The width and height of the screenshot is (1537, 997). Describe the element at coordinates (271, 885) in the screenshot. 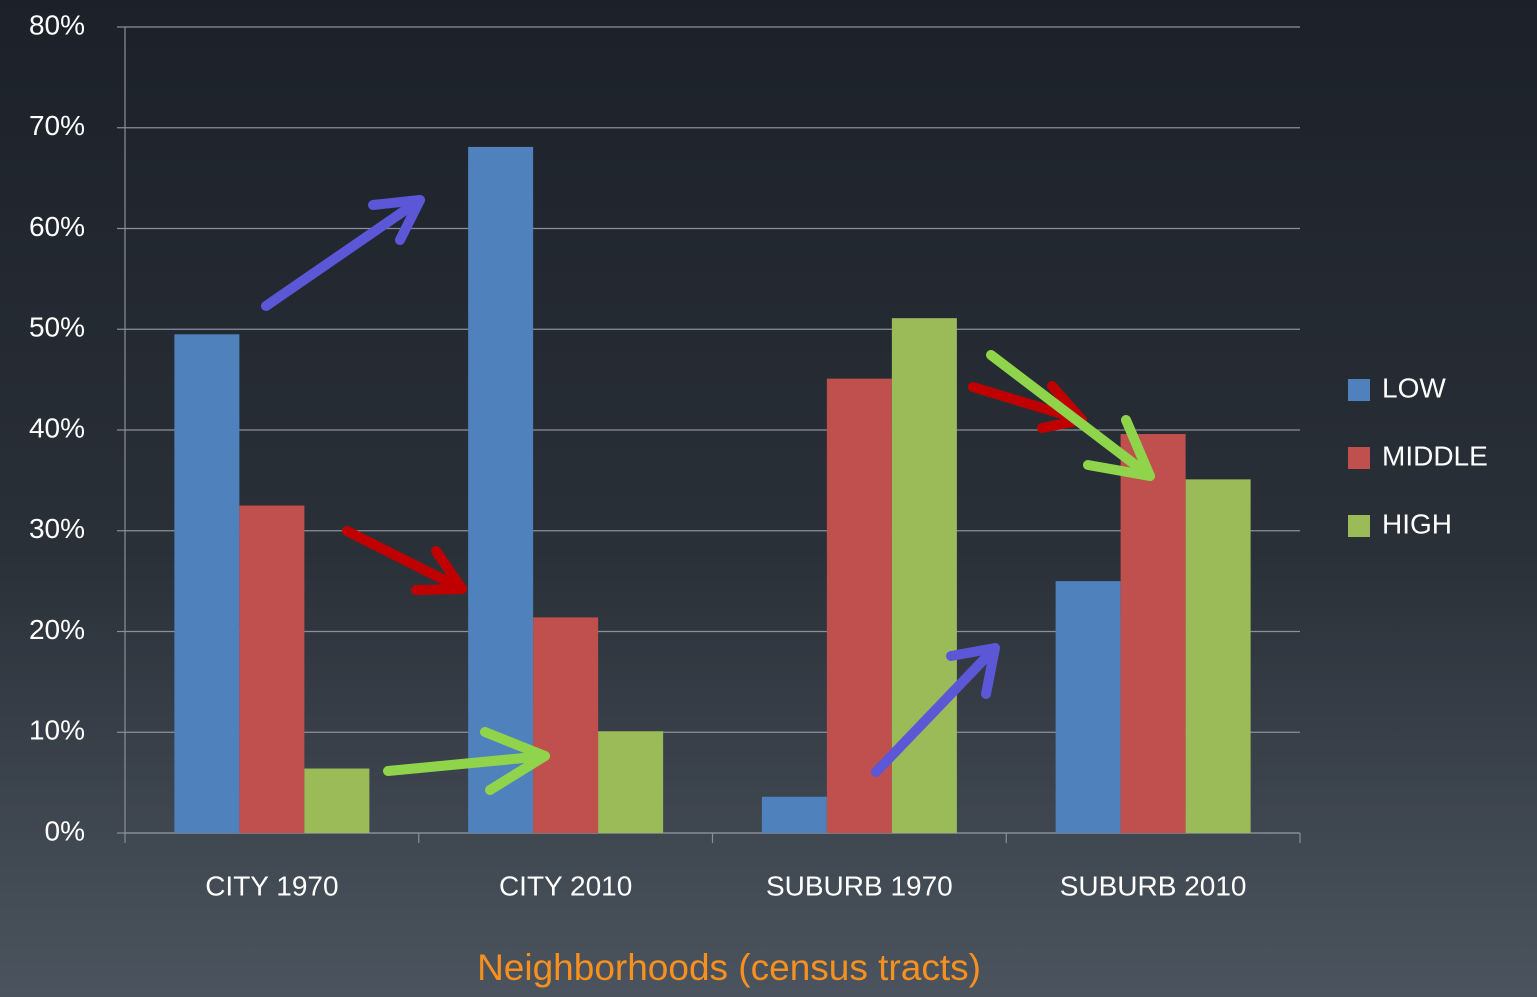

I see `x-tick-label: CITY 1970` at that location.